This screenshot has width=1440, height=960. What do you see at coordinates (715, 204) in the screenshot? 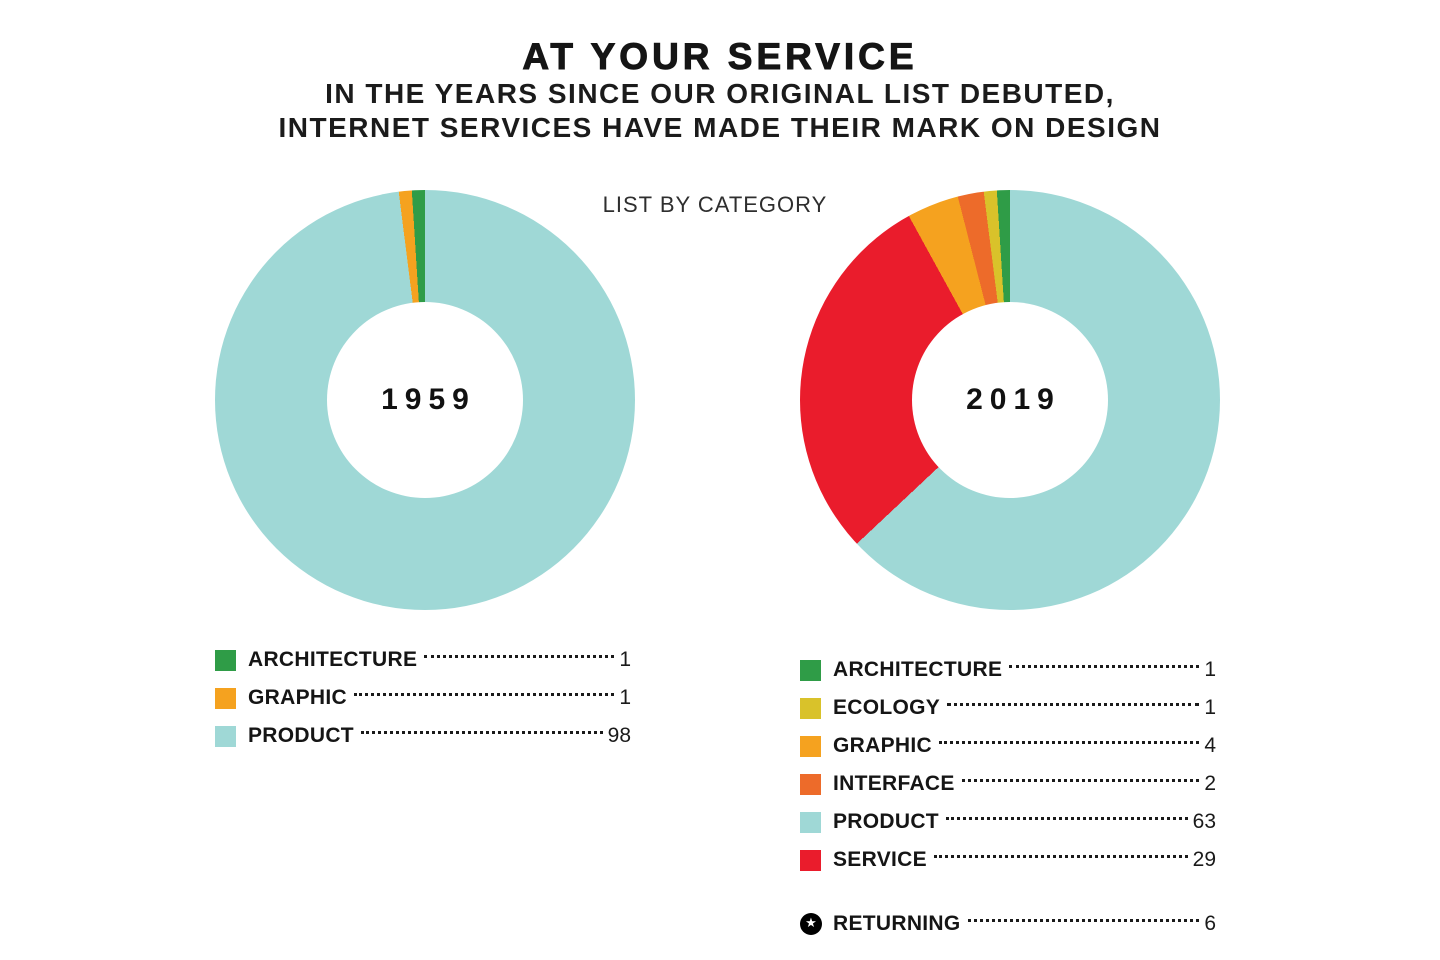
I see `chart-category-label: LIST BY CATEGORY` at bounding box center [715, 204].